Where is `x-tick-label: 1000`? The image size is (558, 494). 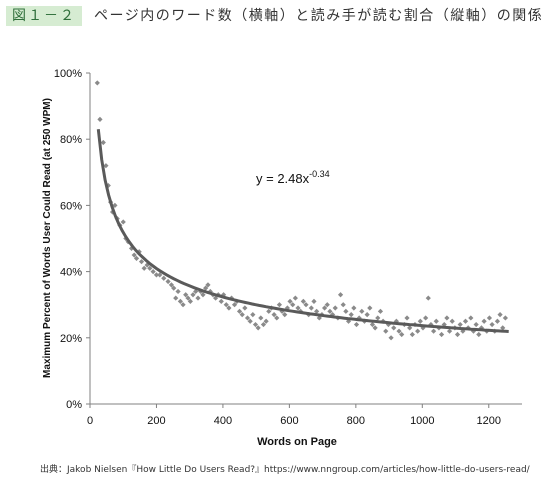
x-tick-label: 1000 is located at coordinates (422, 421).